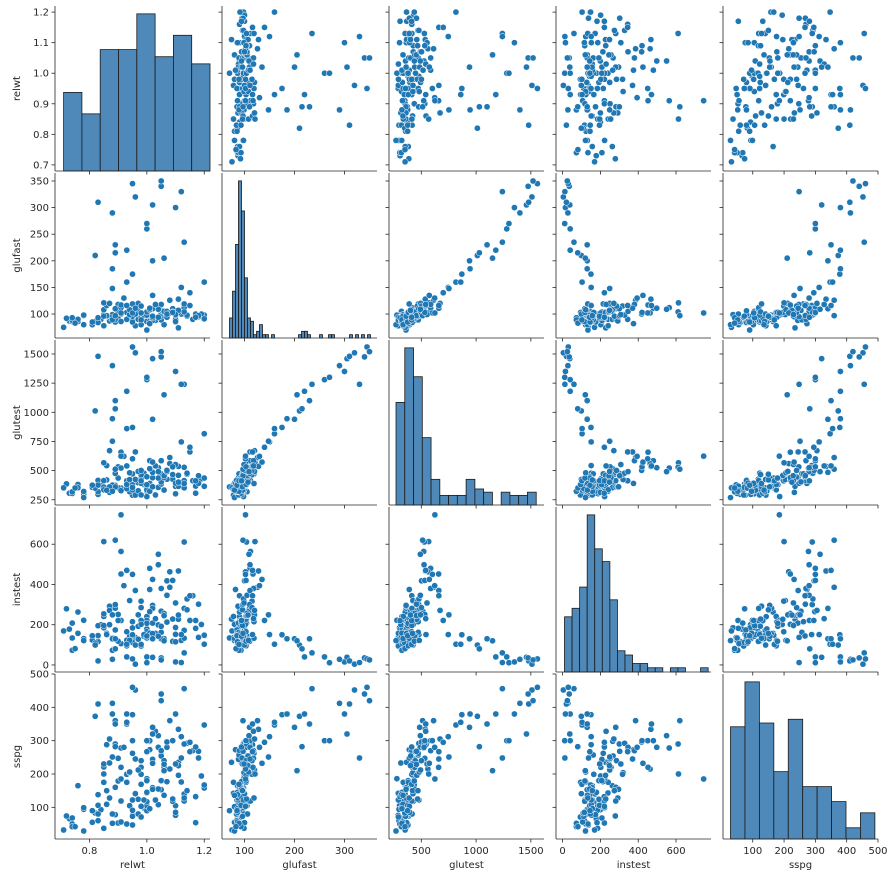  What do you see at coordinates (112, 771) in the screenshot?
I see `panel-sspg-vs-relwt: 100 200 300 400 500 0.8 1.0 1.2 relwt sspg` at bounding box center [112, 771].